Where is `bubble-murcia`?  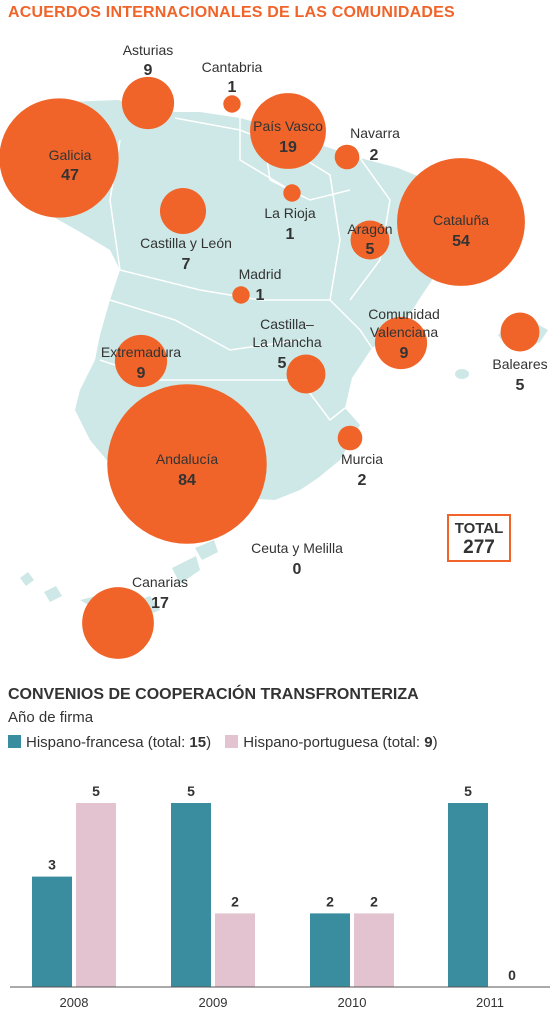
bubble-murcia is located at coordinates (350, 438).